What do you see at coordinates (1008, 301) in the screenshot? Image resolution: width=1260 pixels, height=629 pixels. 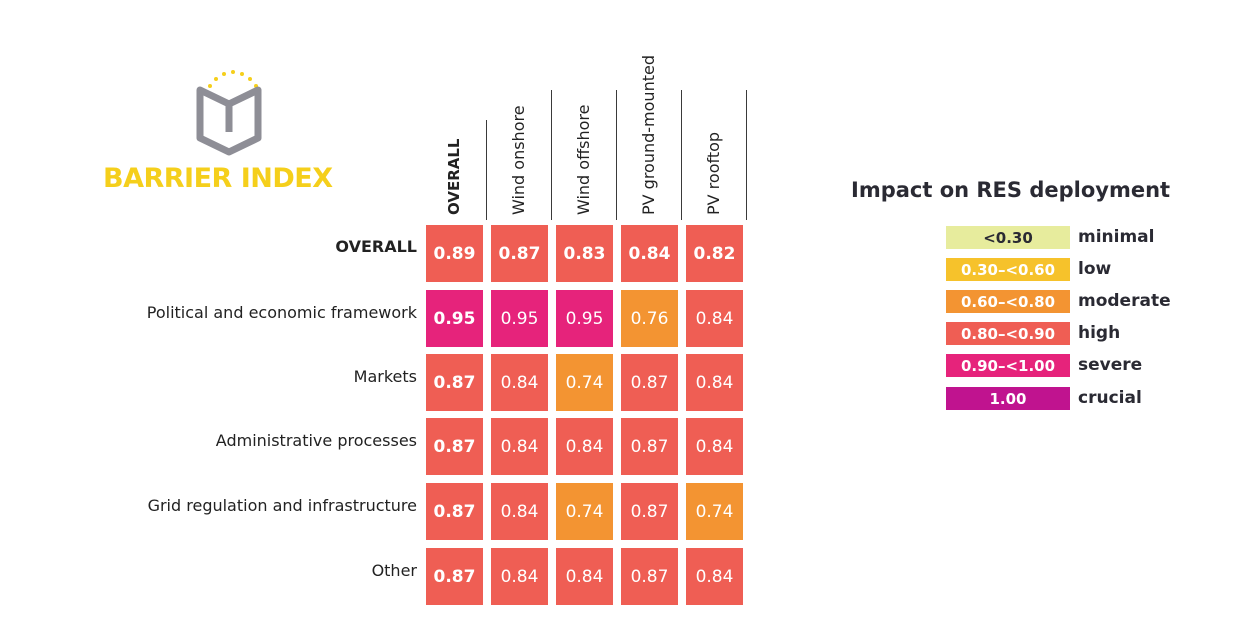 I see `legend-swatch: 0.60–<0.80` at bounding box center [1008, 301].